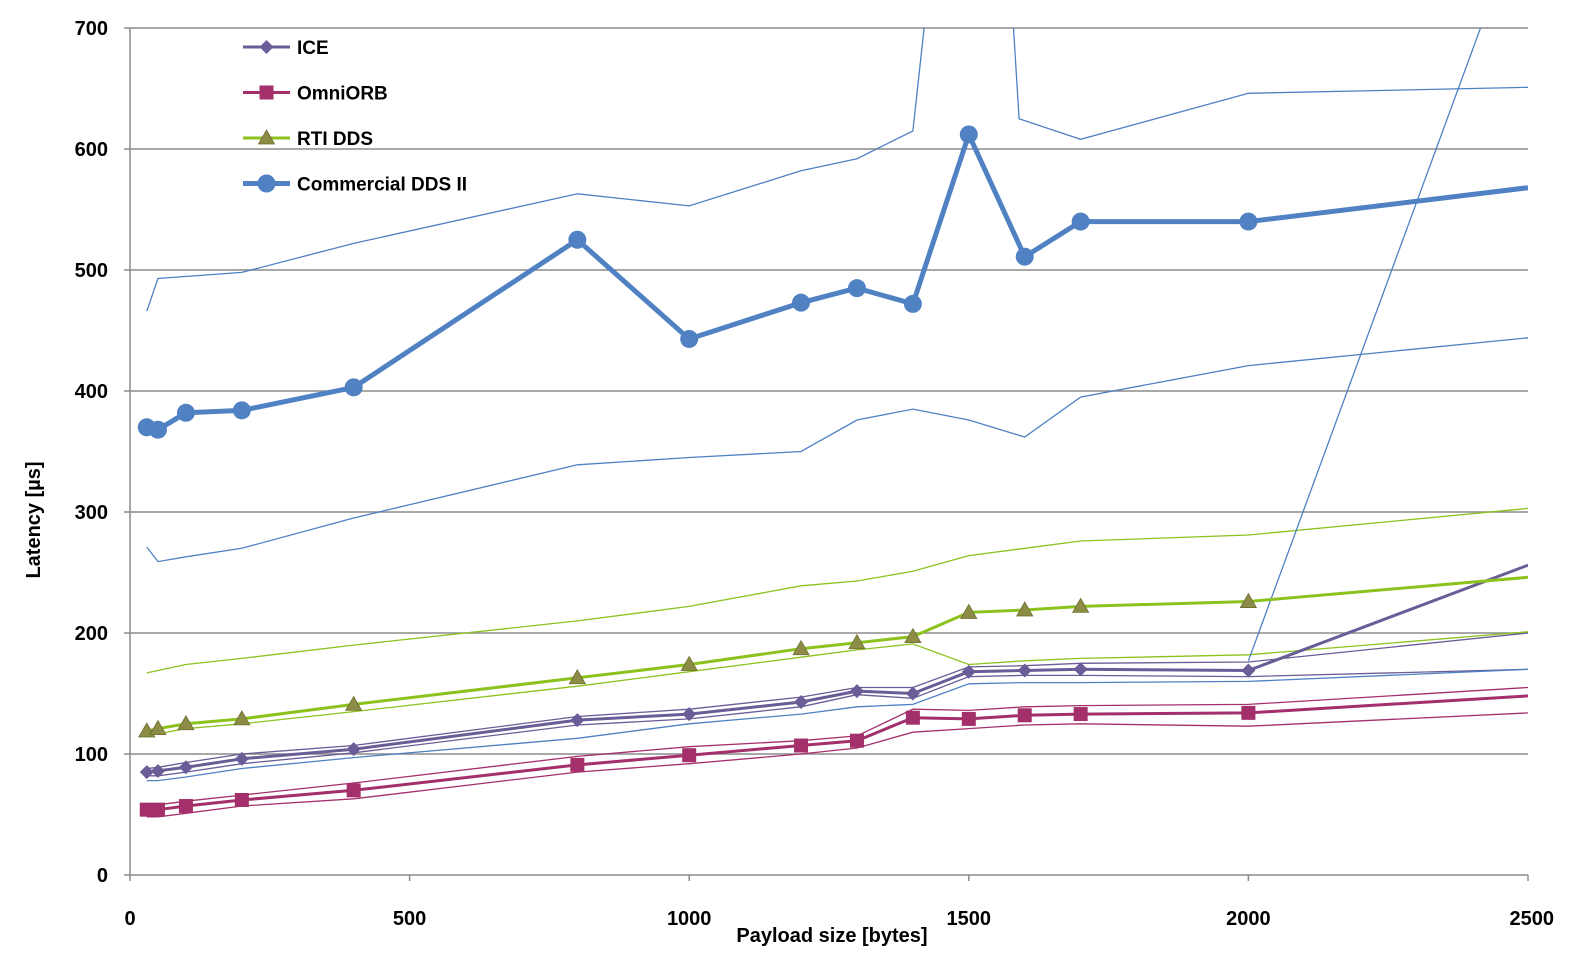  I want to click on y-tick-label: 0, so click(102, 876).